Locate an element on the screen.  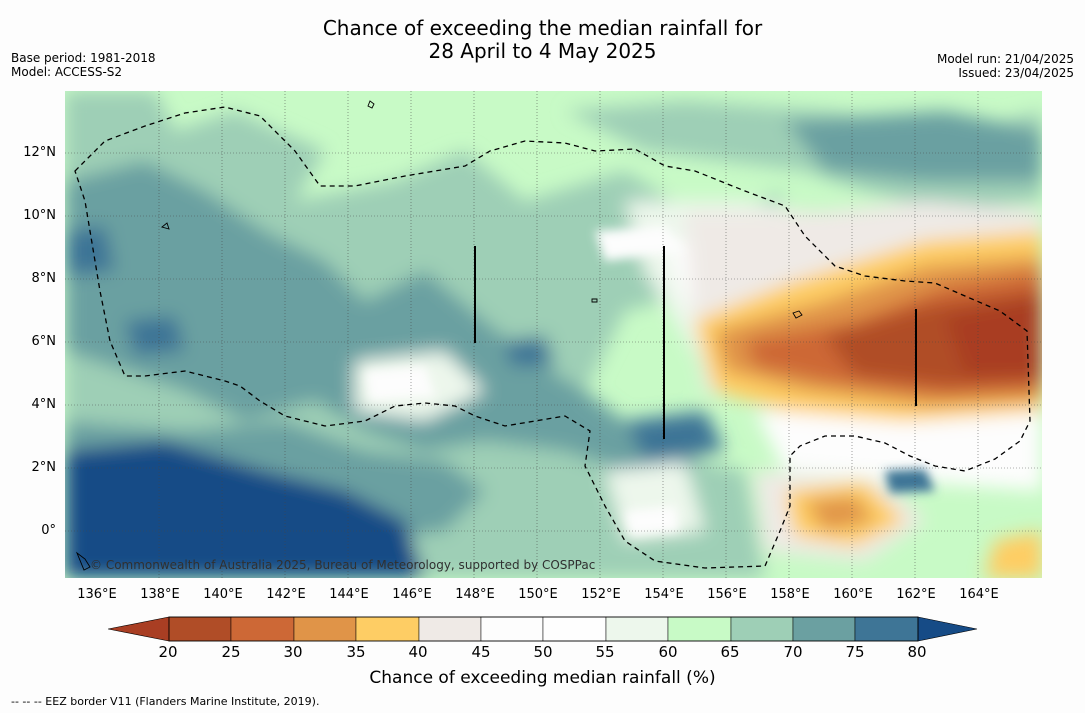
lon-tick-154e: 154°E is located at coordinates (664, 594).